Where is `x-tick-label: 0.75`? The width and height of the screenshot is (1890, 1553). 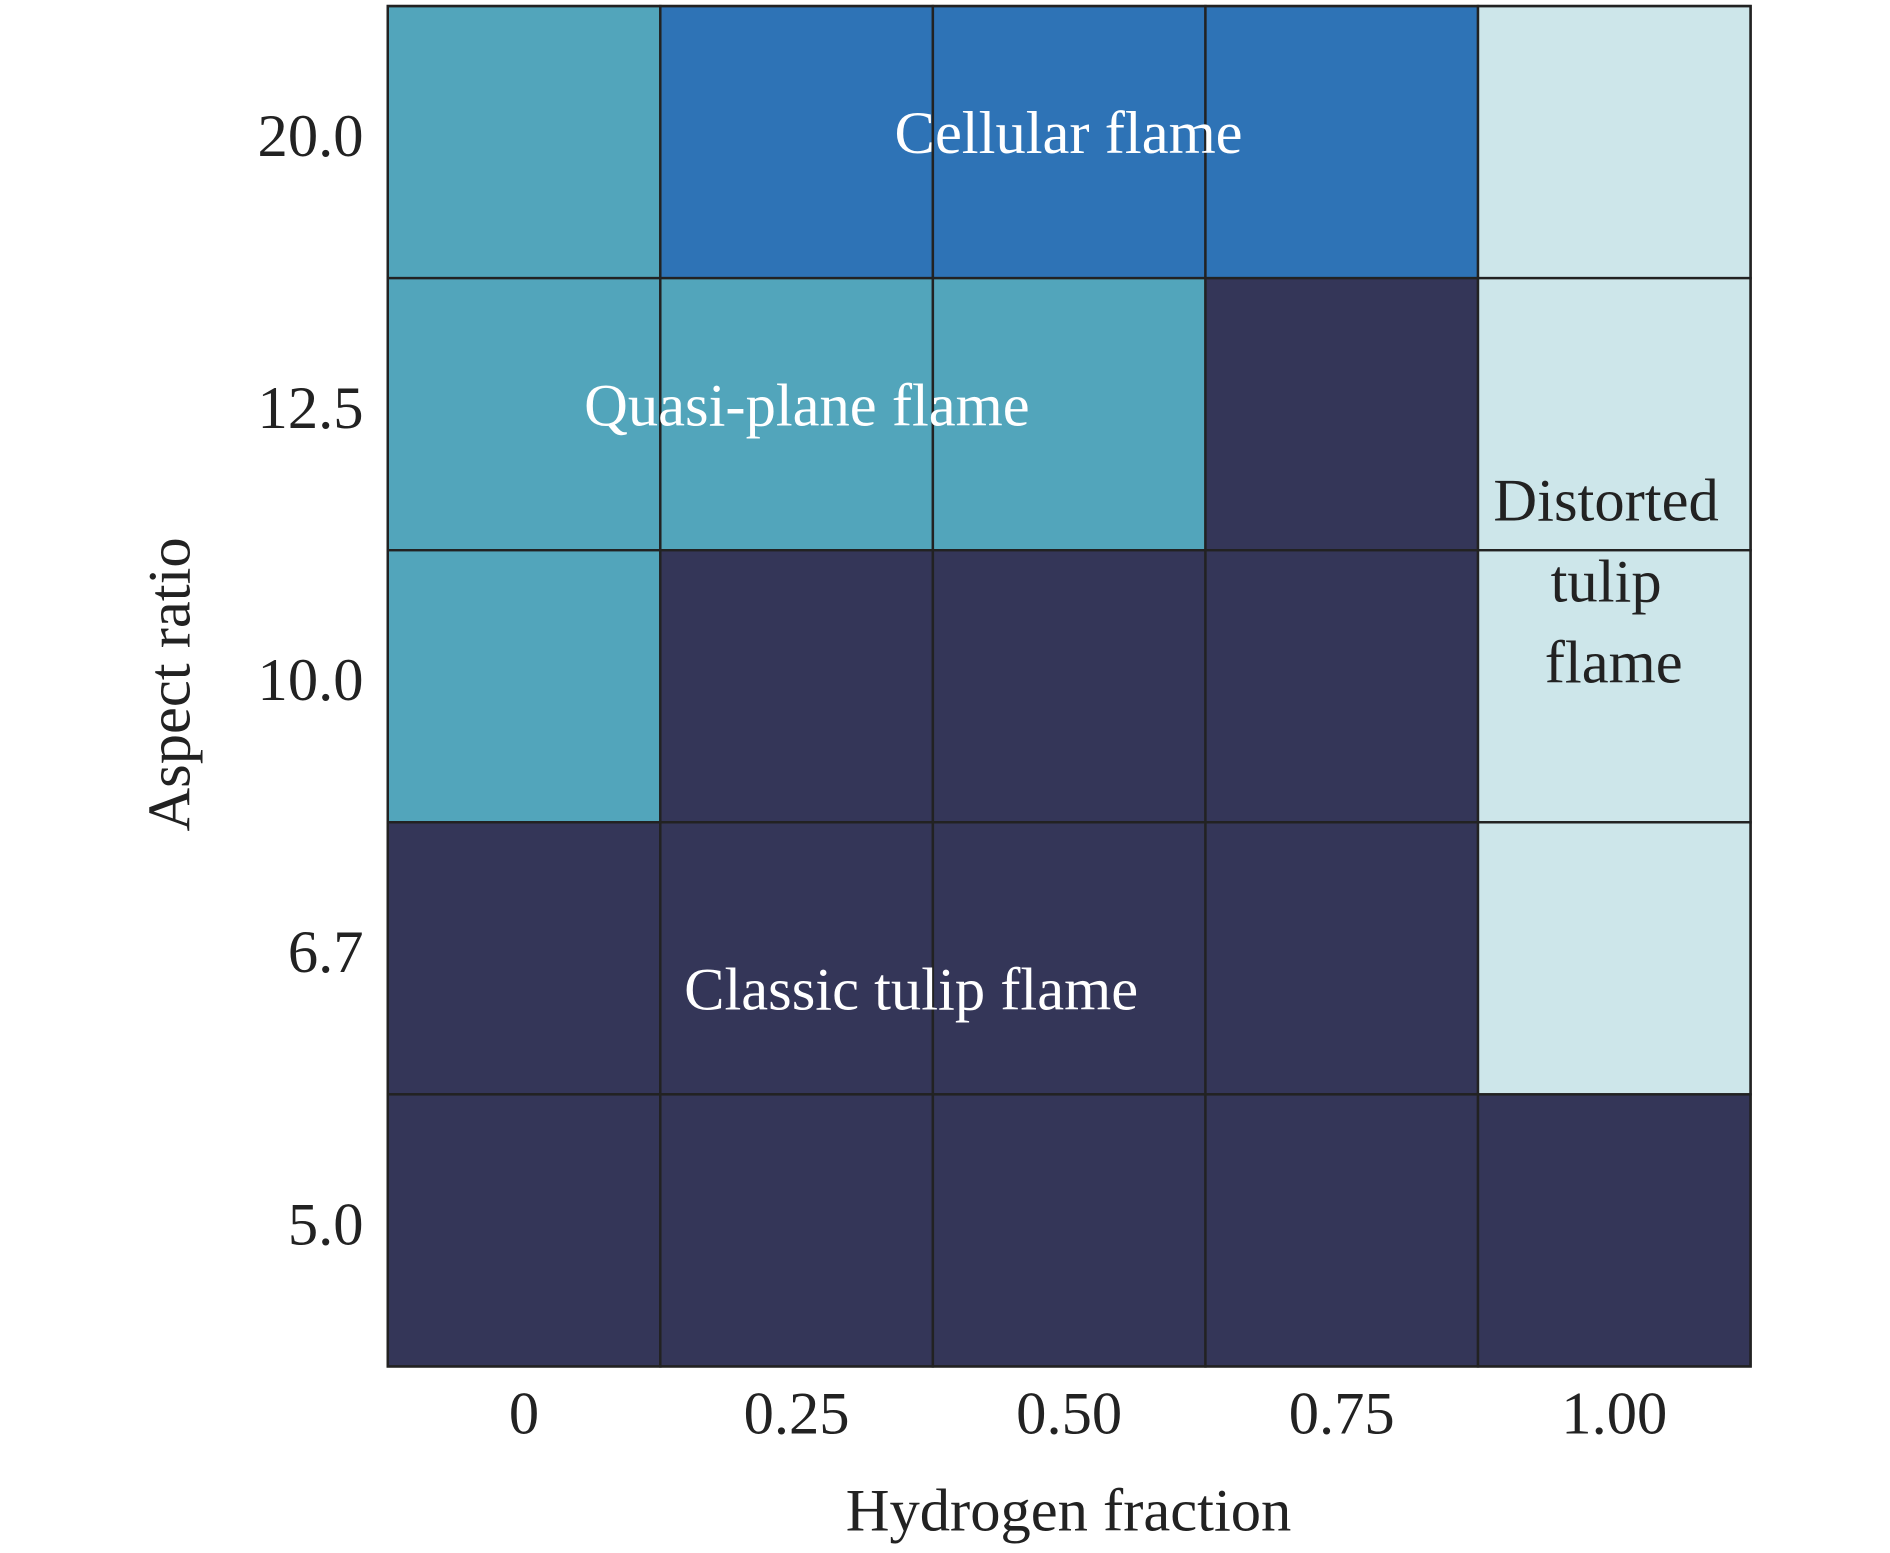 x-tick-label: 0.75 is located at coordinates (1342, 1414).